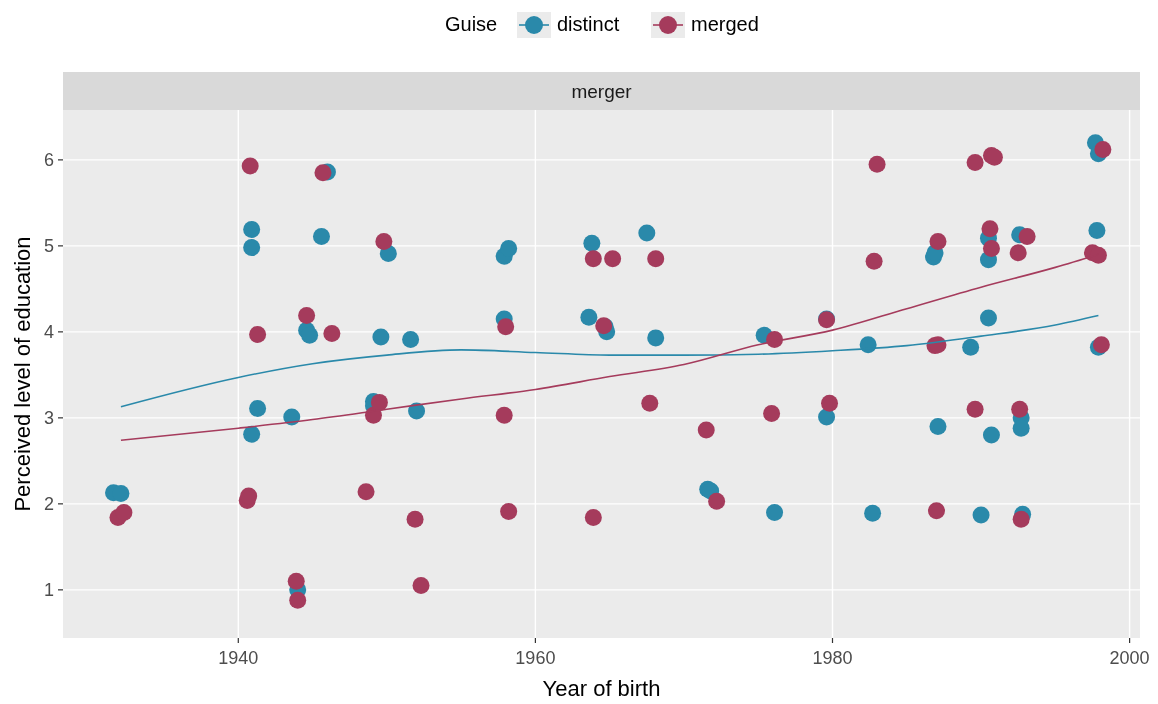 This screenshot has width=1158, height=704. Describe the element at coordinates (601, 688) in the screenshot. I see `x-axis-title: Year of birth` at that location.